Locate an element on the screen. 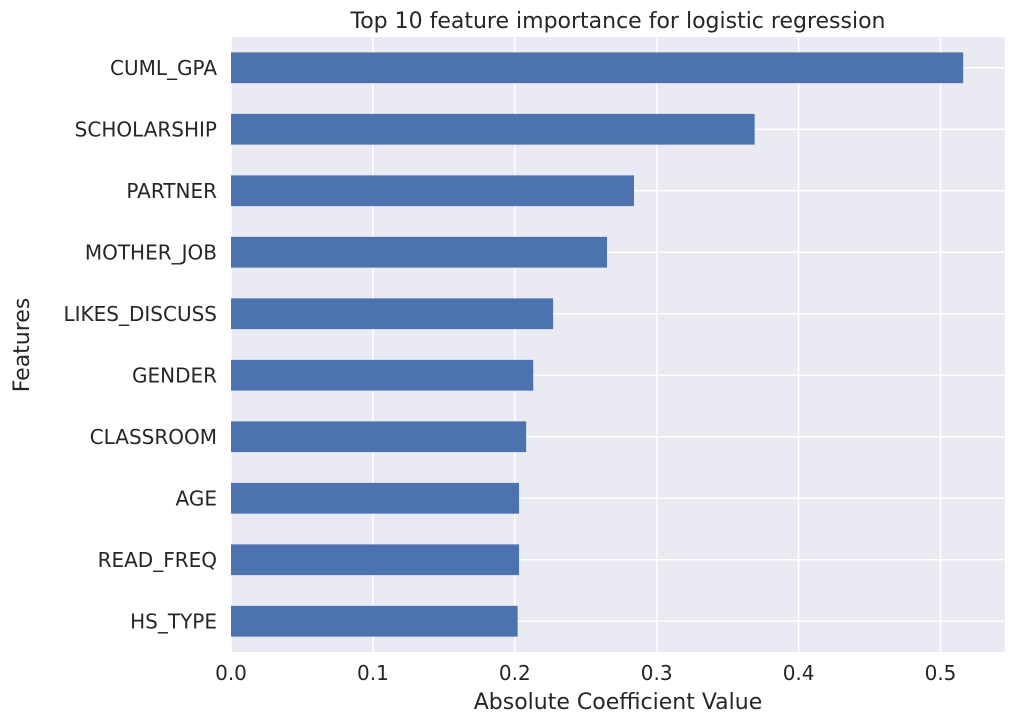  x-axis-label: Absolute Coefficient Value is located at coordinates (618, 702).